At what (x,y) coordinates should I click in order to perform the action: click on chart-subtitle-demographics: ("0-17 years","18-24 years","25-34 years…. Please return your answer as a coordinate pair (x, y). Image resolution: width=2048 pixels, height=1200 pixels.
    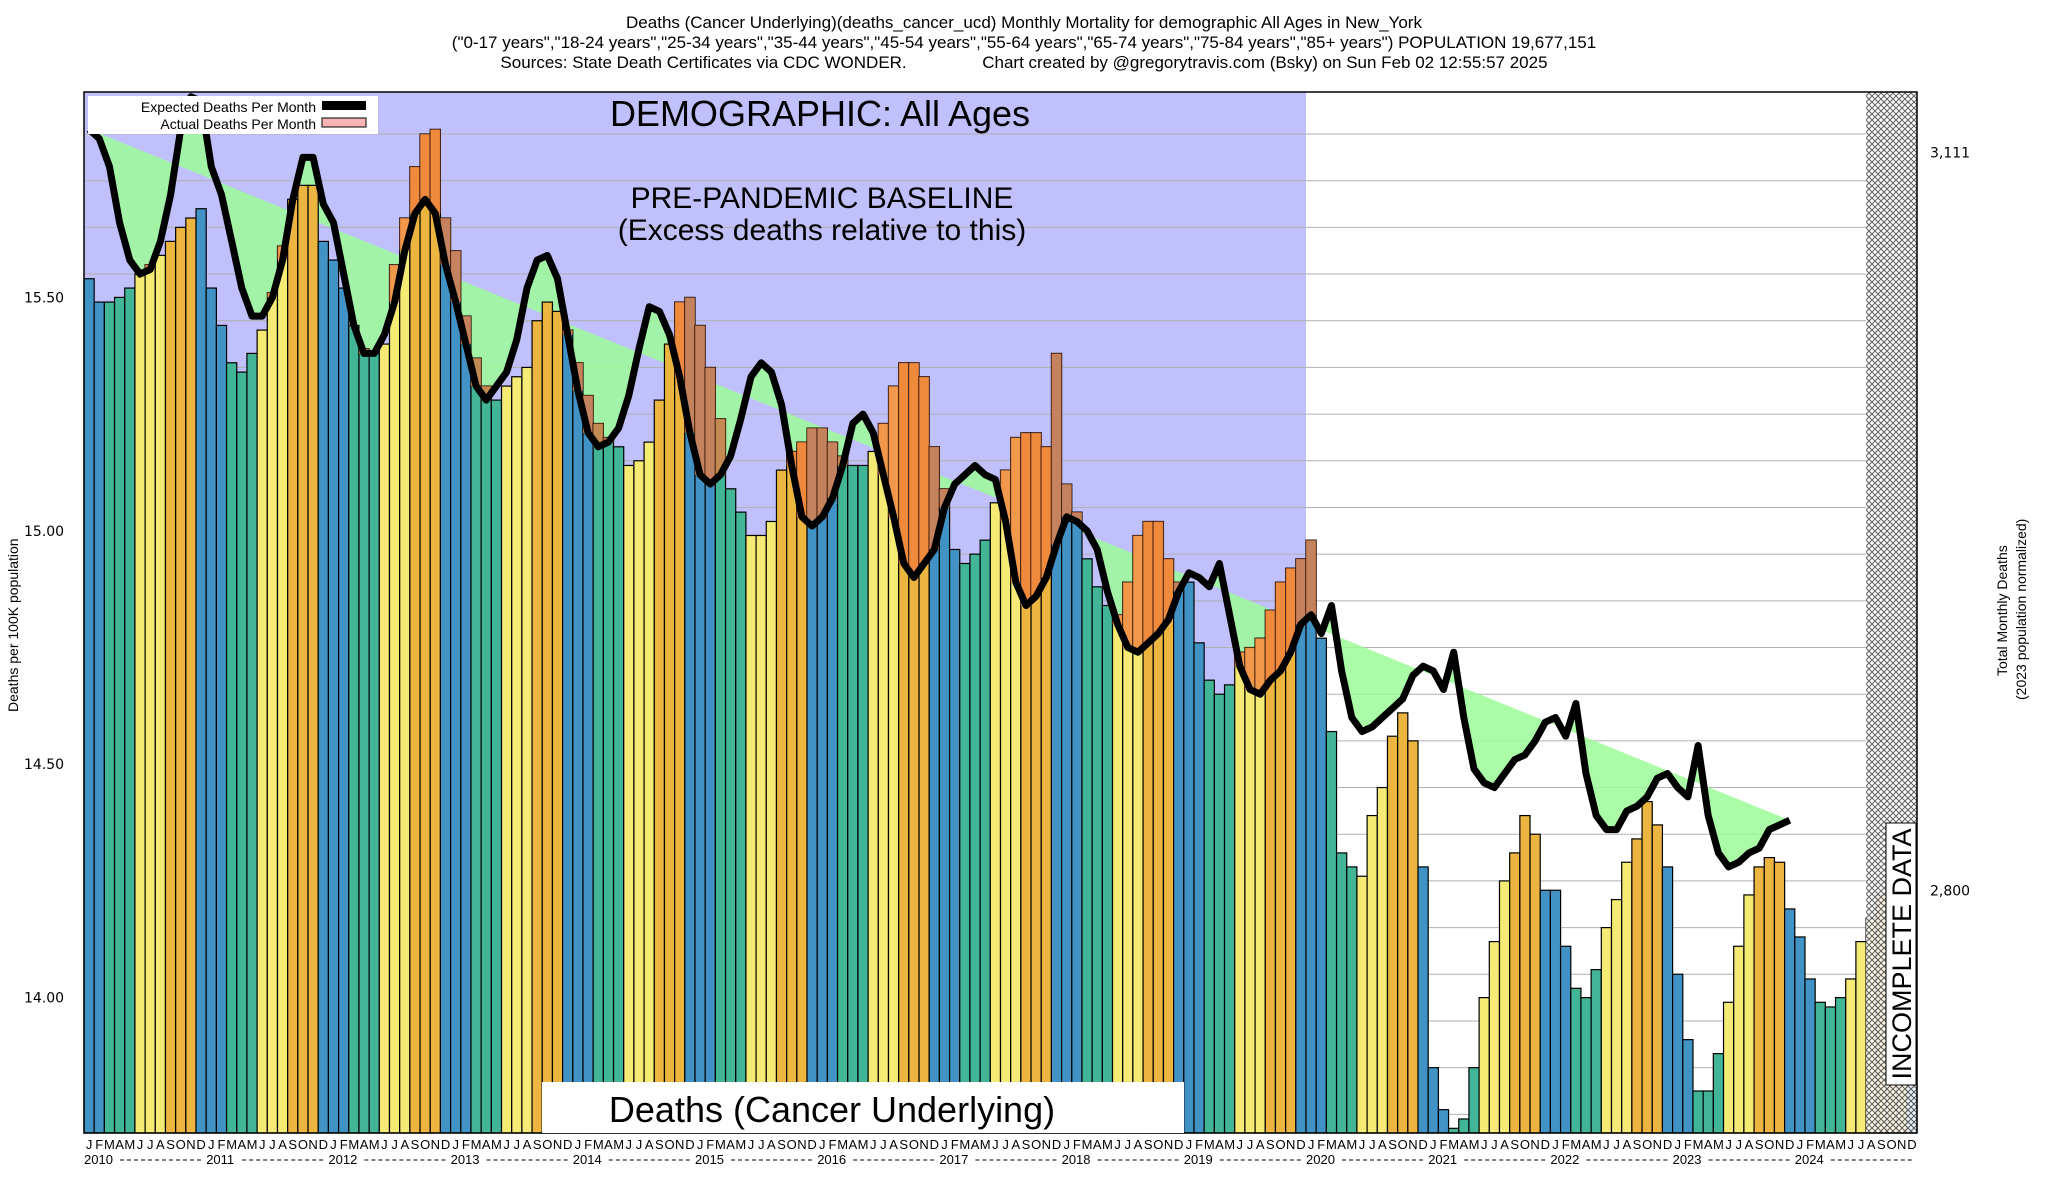
    Looking at the image, I should click on (1024, 42).